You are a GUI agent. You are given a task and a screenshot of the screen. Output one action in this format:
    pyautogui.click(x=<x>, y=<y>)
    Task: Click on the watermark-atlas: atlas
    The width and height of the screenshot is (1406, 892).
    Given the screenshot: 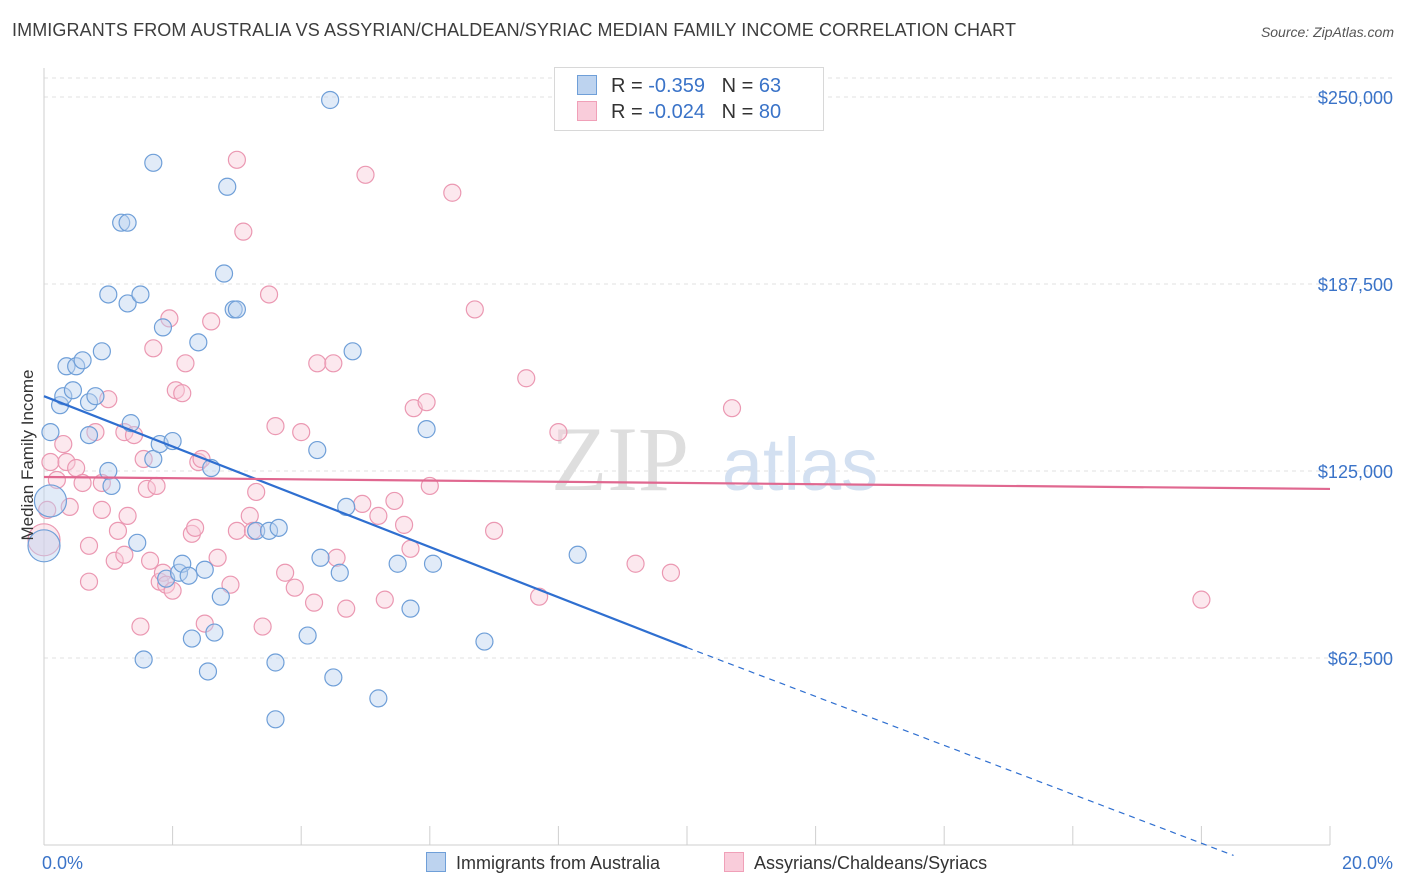 What is the action you would take?
    pyautogui.click(x=800, y=464)
    